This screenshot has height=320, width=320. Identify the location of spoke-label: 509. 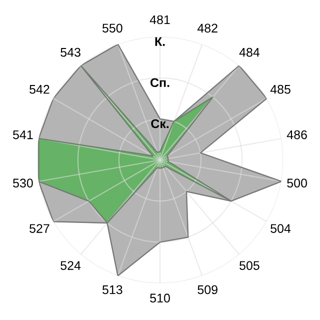
(208, 289).